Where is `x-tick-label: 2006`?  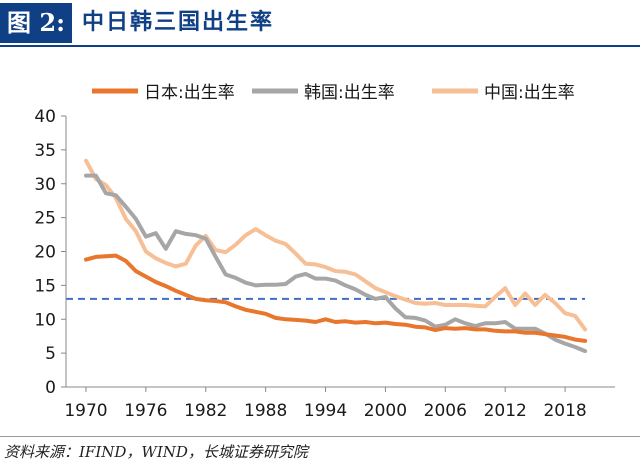
x-tick-label: 2006 is located at coordinates (445, 411).